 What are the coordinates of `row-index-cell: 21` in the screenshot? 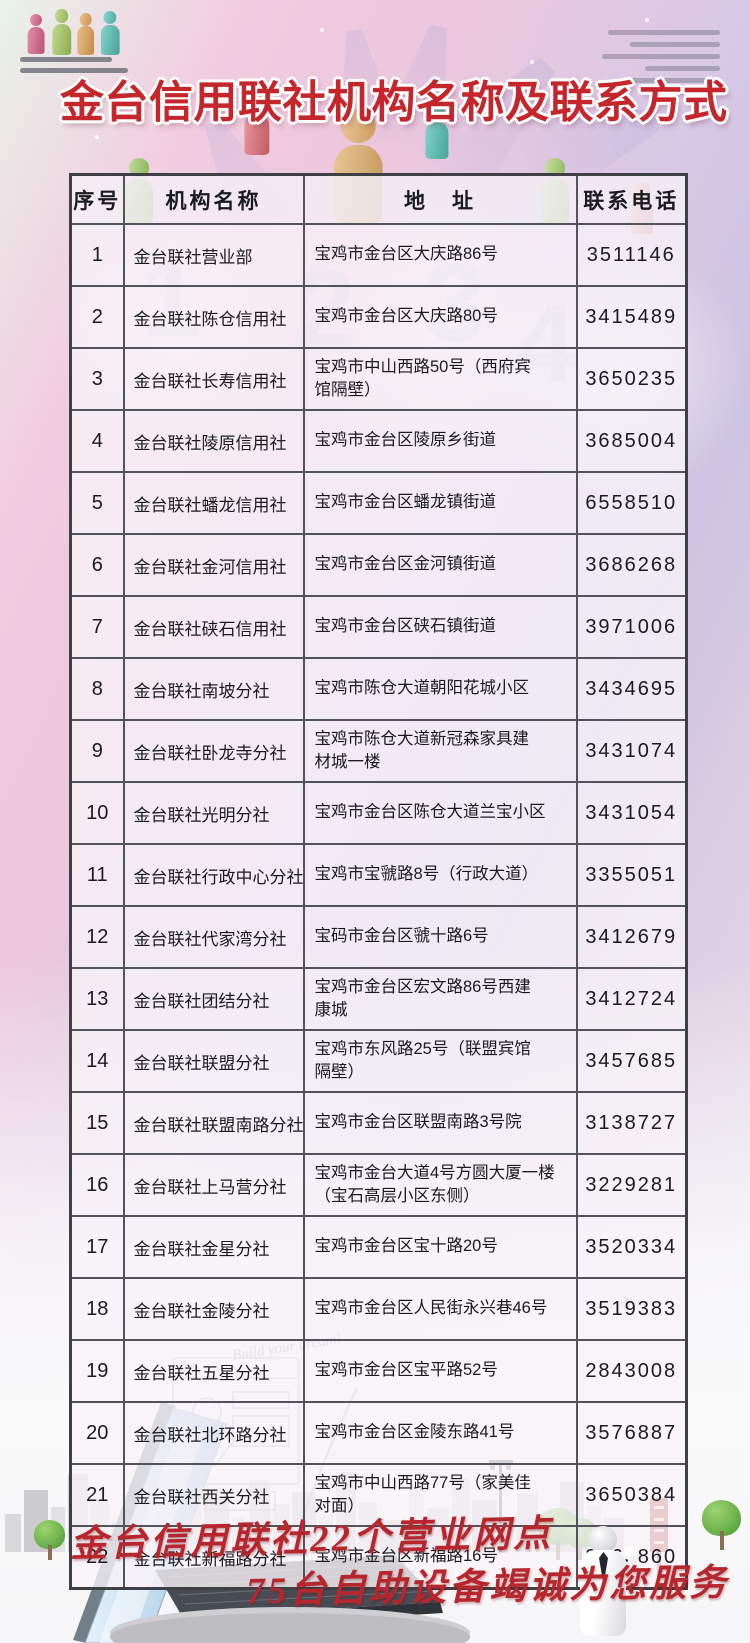 It's located at (97, 1495).